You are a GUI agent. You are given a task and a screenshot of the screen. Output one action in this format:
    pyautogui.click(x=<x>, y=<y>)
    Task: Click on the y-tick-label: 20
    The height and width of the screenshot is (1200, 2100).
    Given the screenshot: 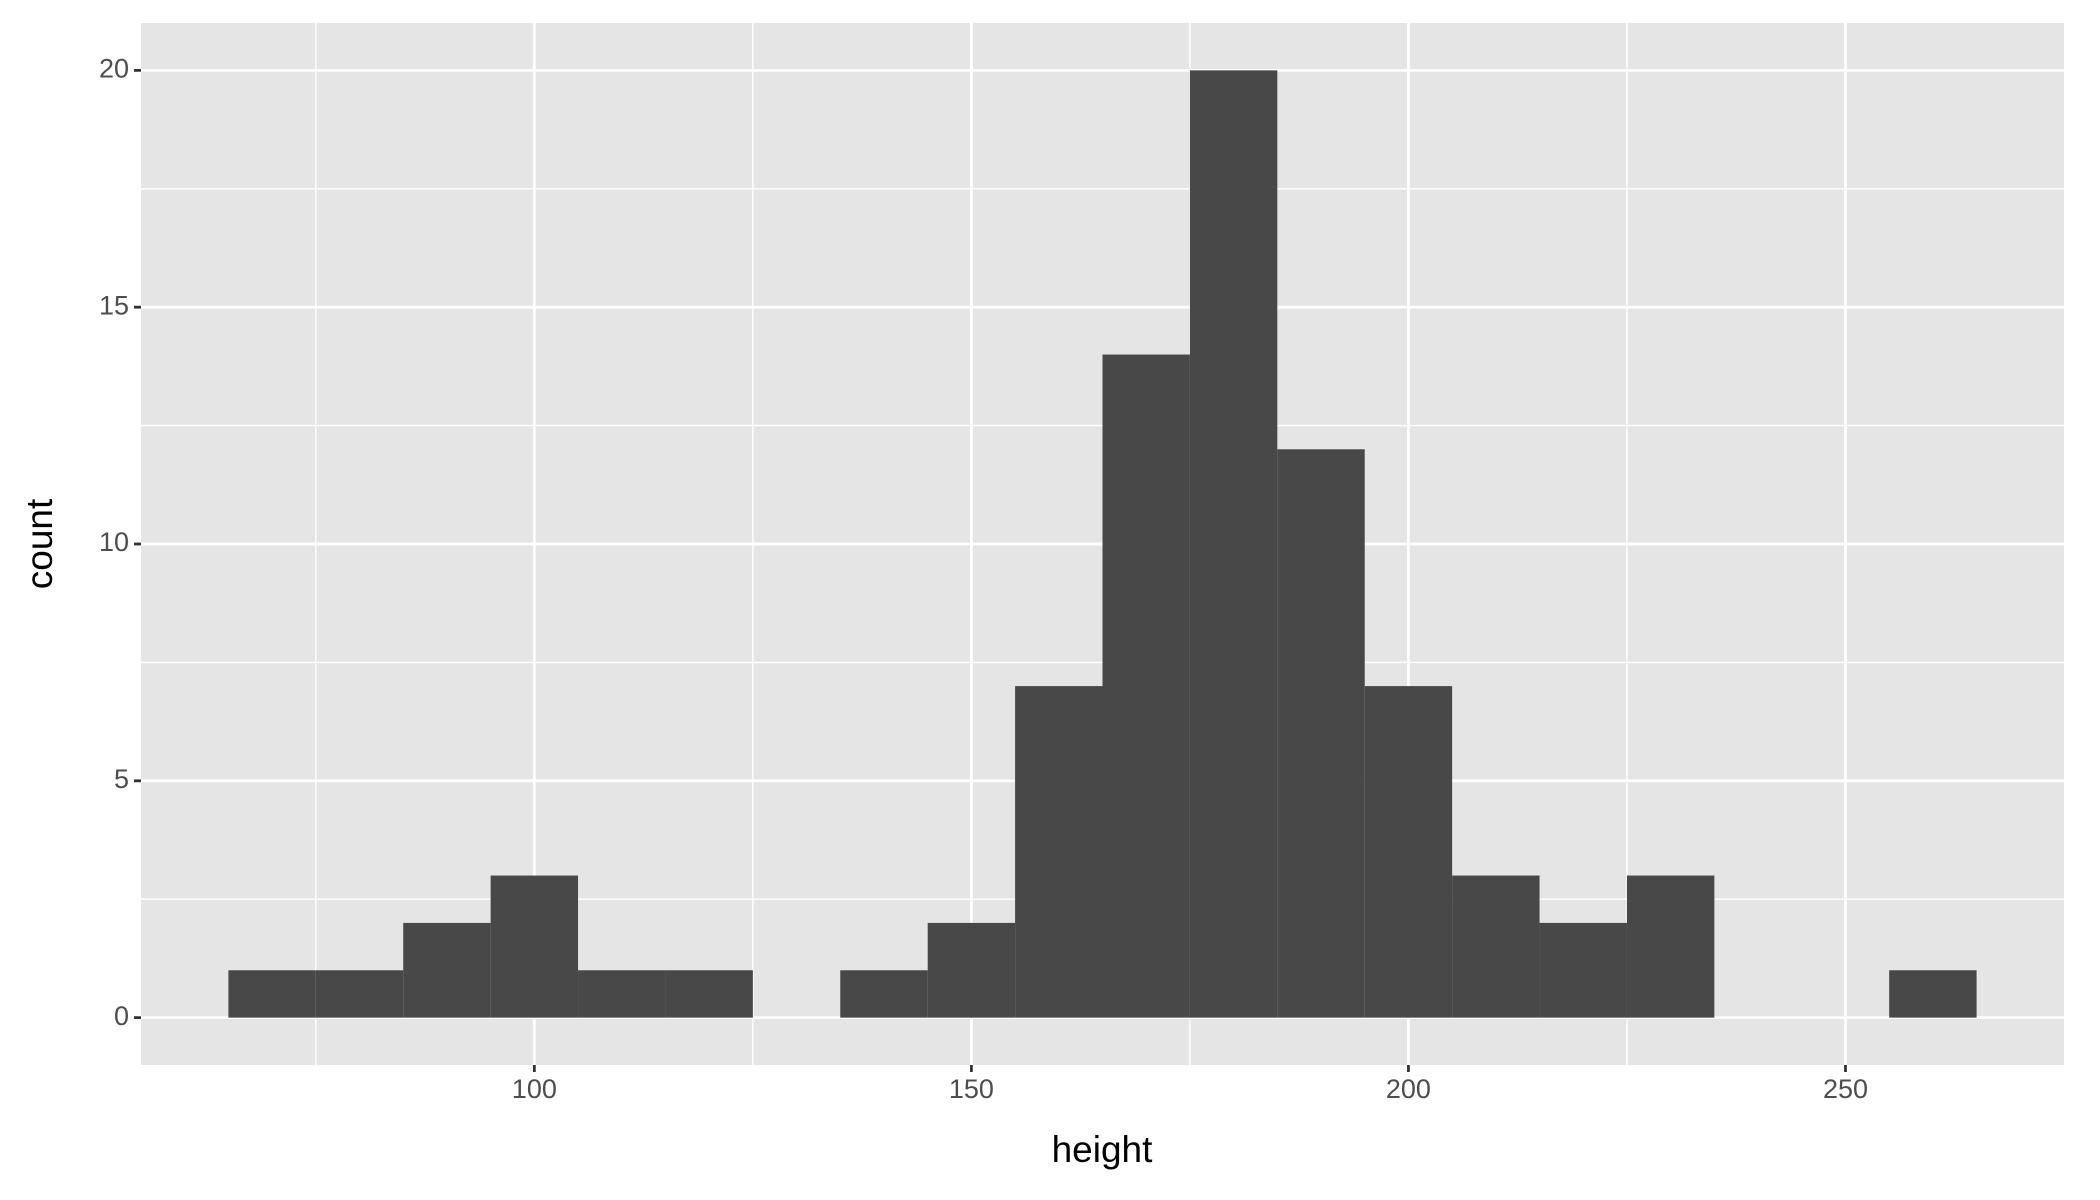 What is the action you would take?
    pyautogui.click(x=114, y=68)
    